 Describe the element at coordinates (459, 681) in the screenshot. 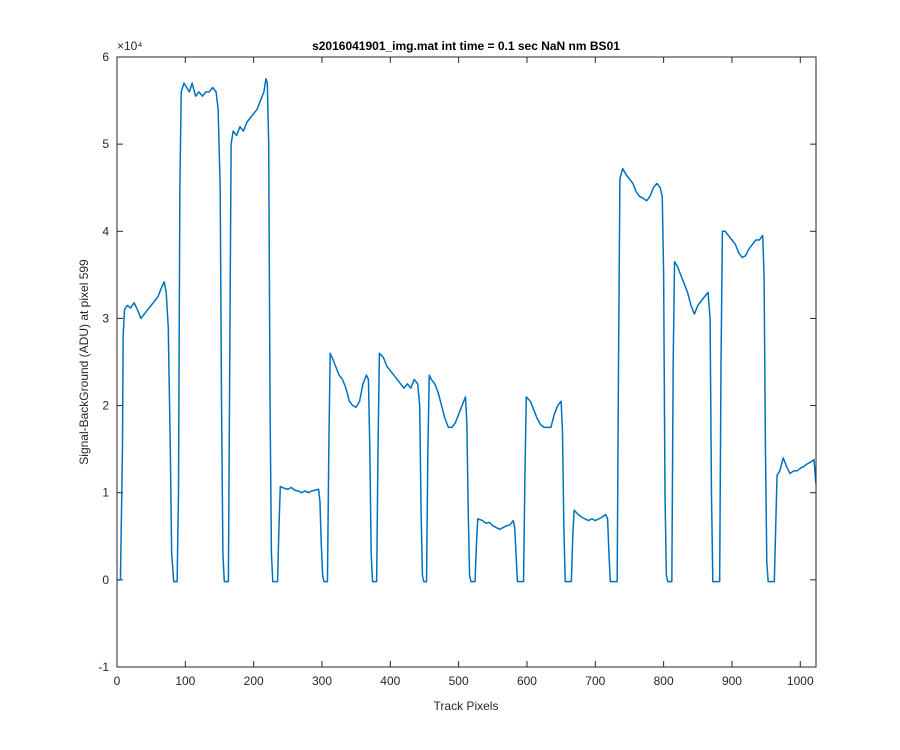

I see `x-tick-label: 500` at that location.